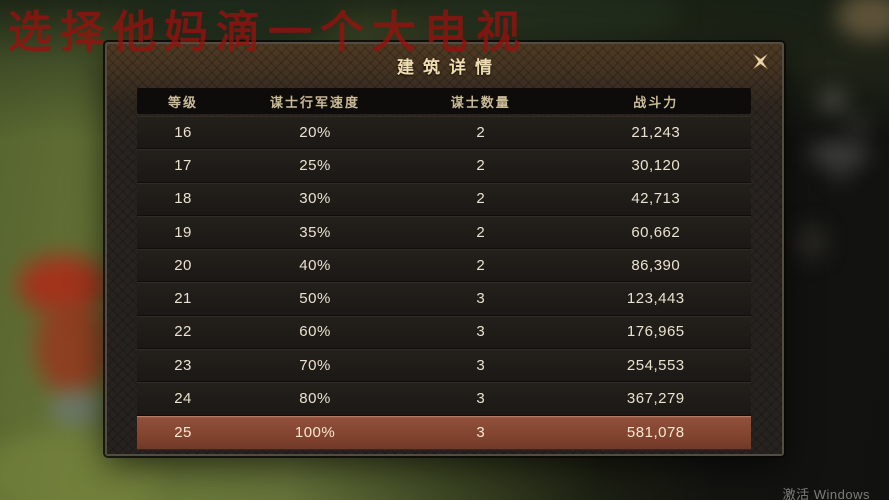 This screenshot has width=889, height=500. I want to click on cell-speed: 25%, so click(315, 165).